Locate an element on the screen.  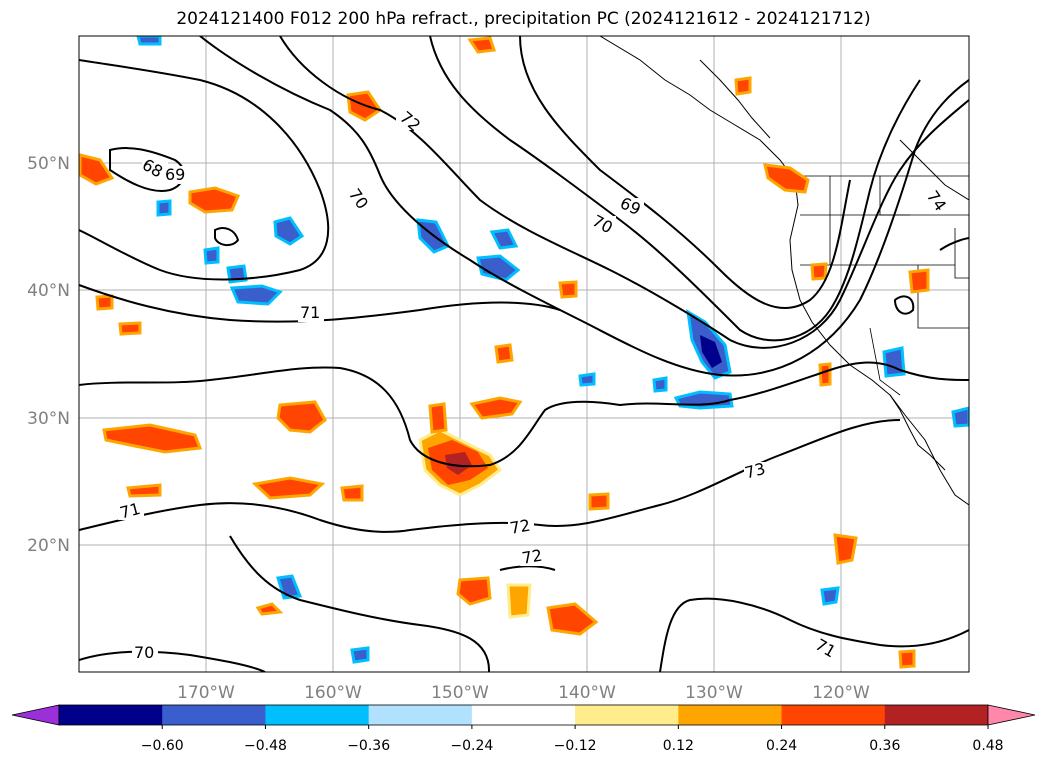
lon-label-170w: 170°W is located at coordinates (206, 693).